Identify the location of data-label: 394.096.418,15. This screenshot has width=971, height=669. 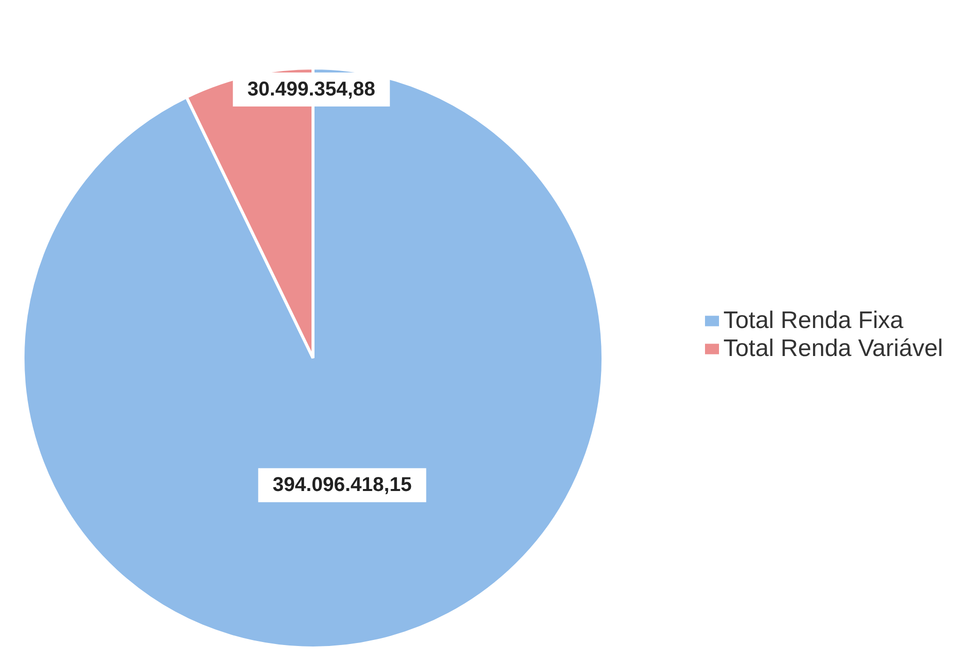
(342, 485).